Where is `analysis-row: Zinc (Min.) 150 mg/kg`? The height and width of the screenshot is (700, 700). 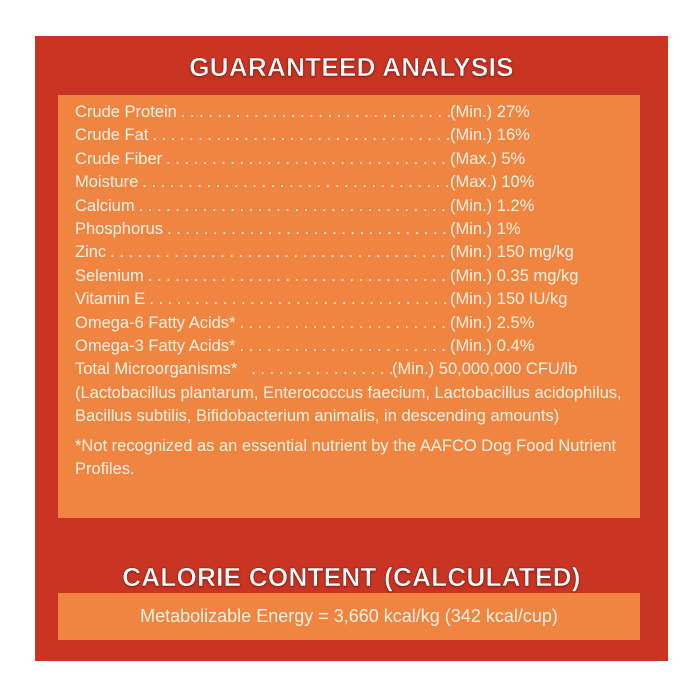 analysis-row: Zinc (Min.) 150 mg/kg is located at coordinates (355, 252).